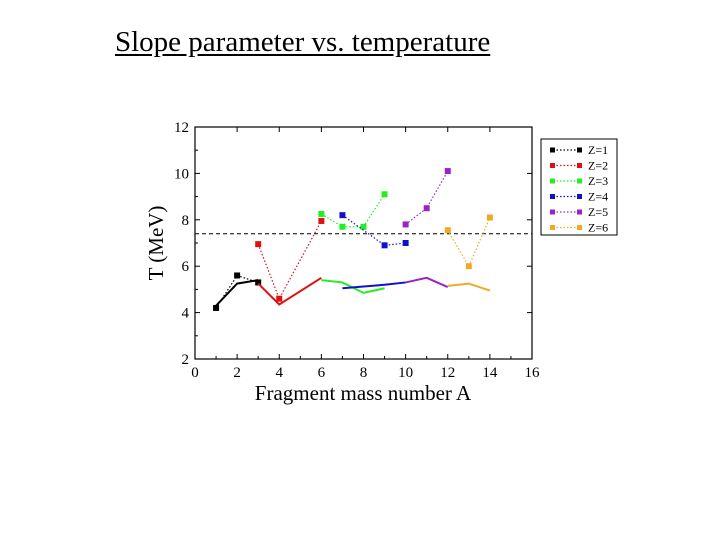 Image resolution: width=720 pixels, height=540 pixels. I want to click on y-axis-title: T (MeV), so click(156, 243).